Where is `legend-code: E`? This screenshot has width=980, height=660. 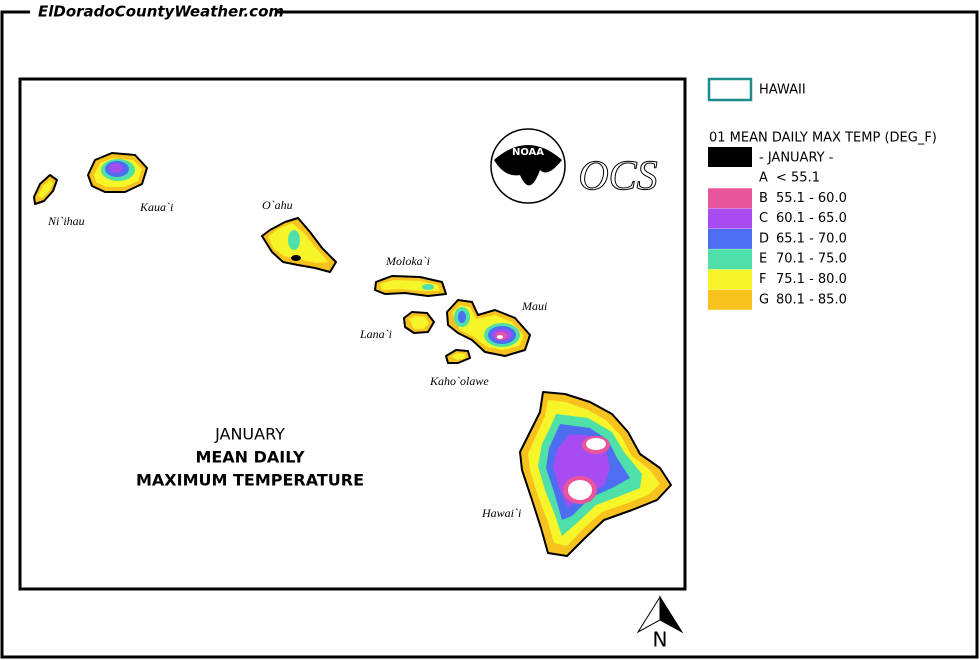
legend-code: E is located at coordinates (763, 259).